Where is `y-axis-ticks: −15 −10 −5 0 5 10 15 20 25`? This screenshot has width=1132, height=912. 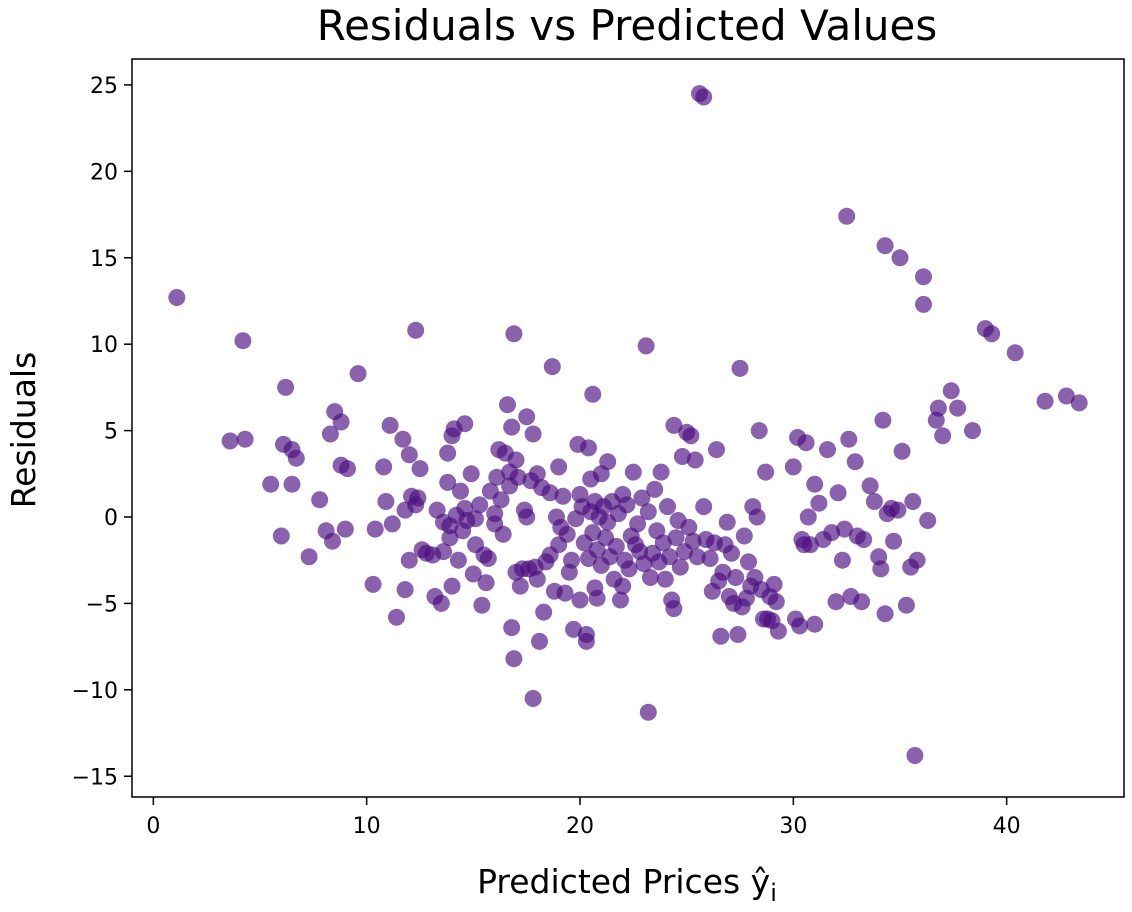 y-axis-ticks: −15 −10 −5 0 5 10 15 20 25 is located at coordinates (102, 432).